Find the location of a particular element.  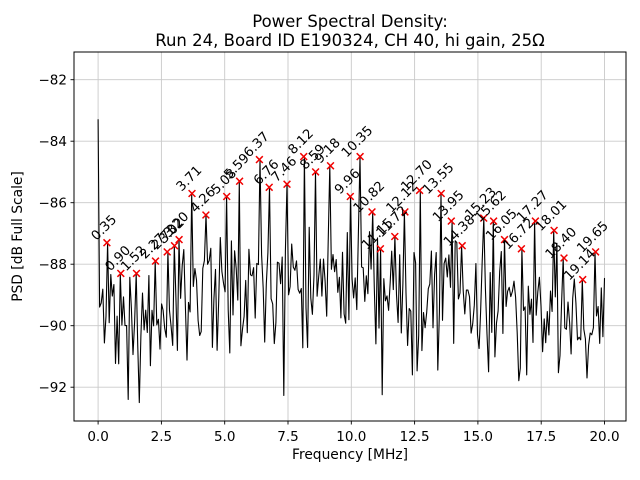

x-tick-label: 12.5 is located at coordinates (415, 437).